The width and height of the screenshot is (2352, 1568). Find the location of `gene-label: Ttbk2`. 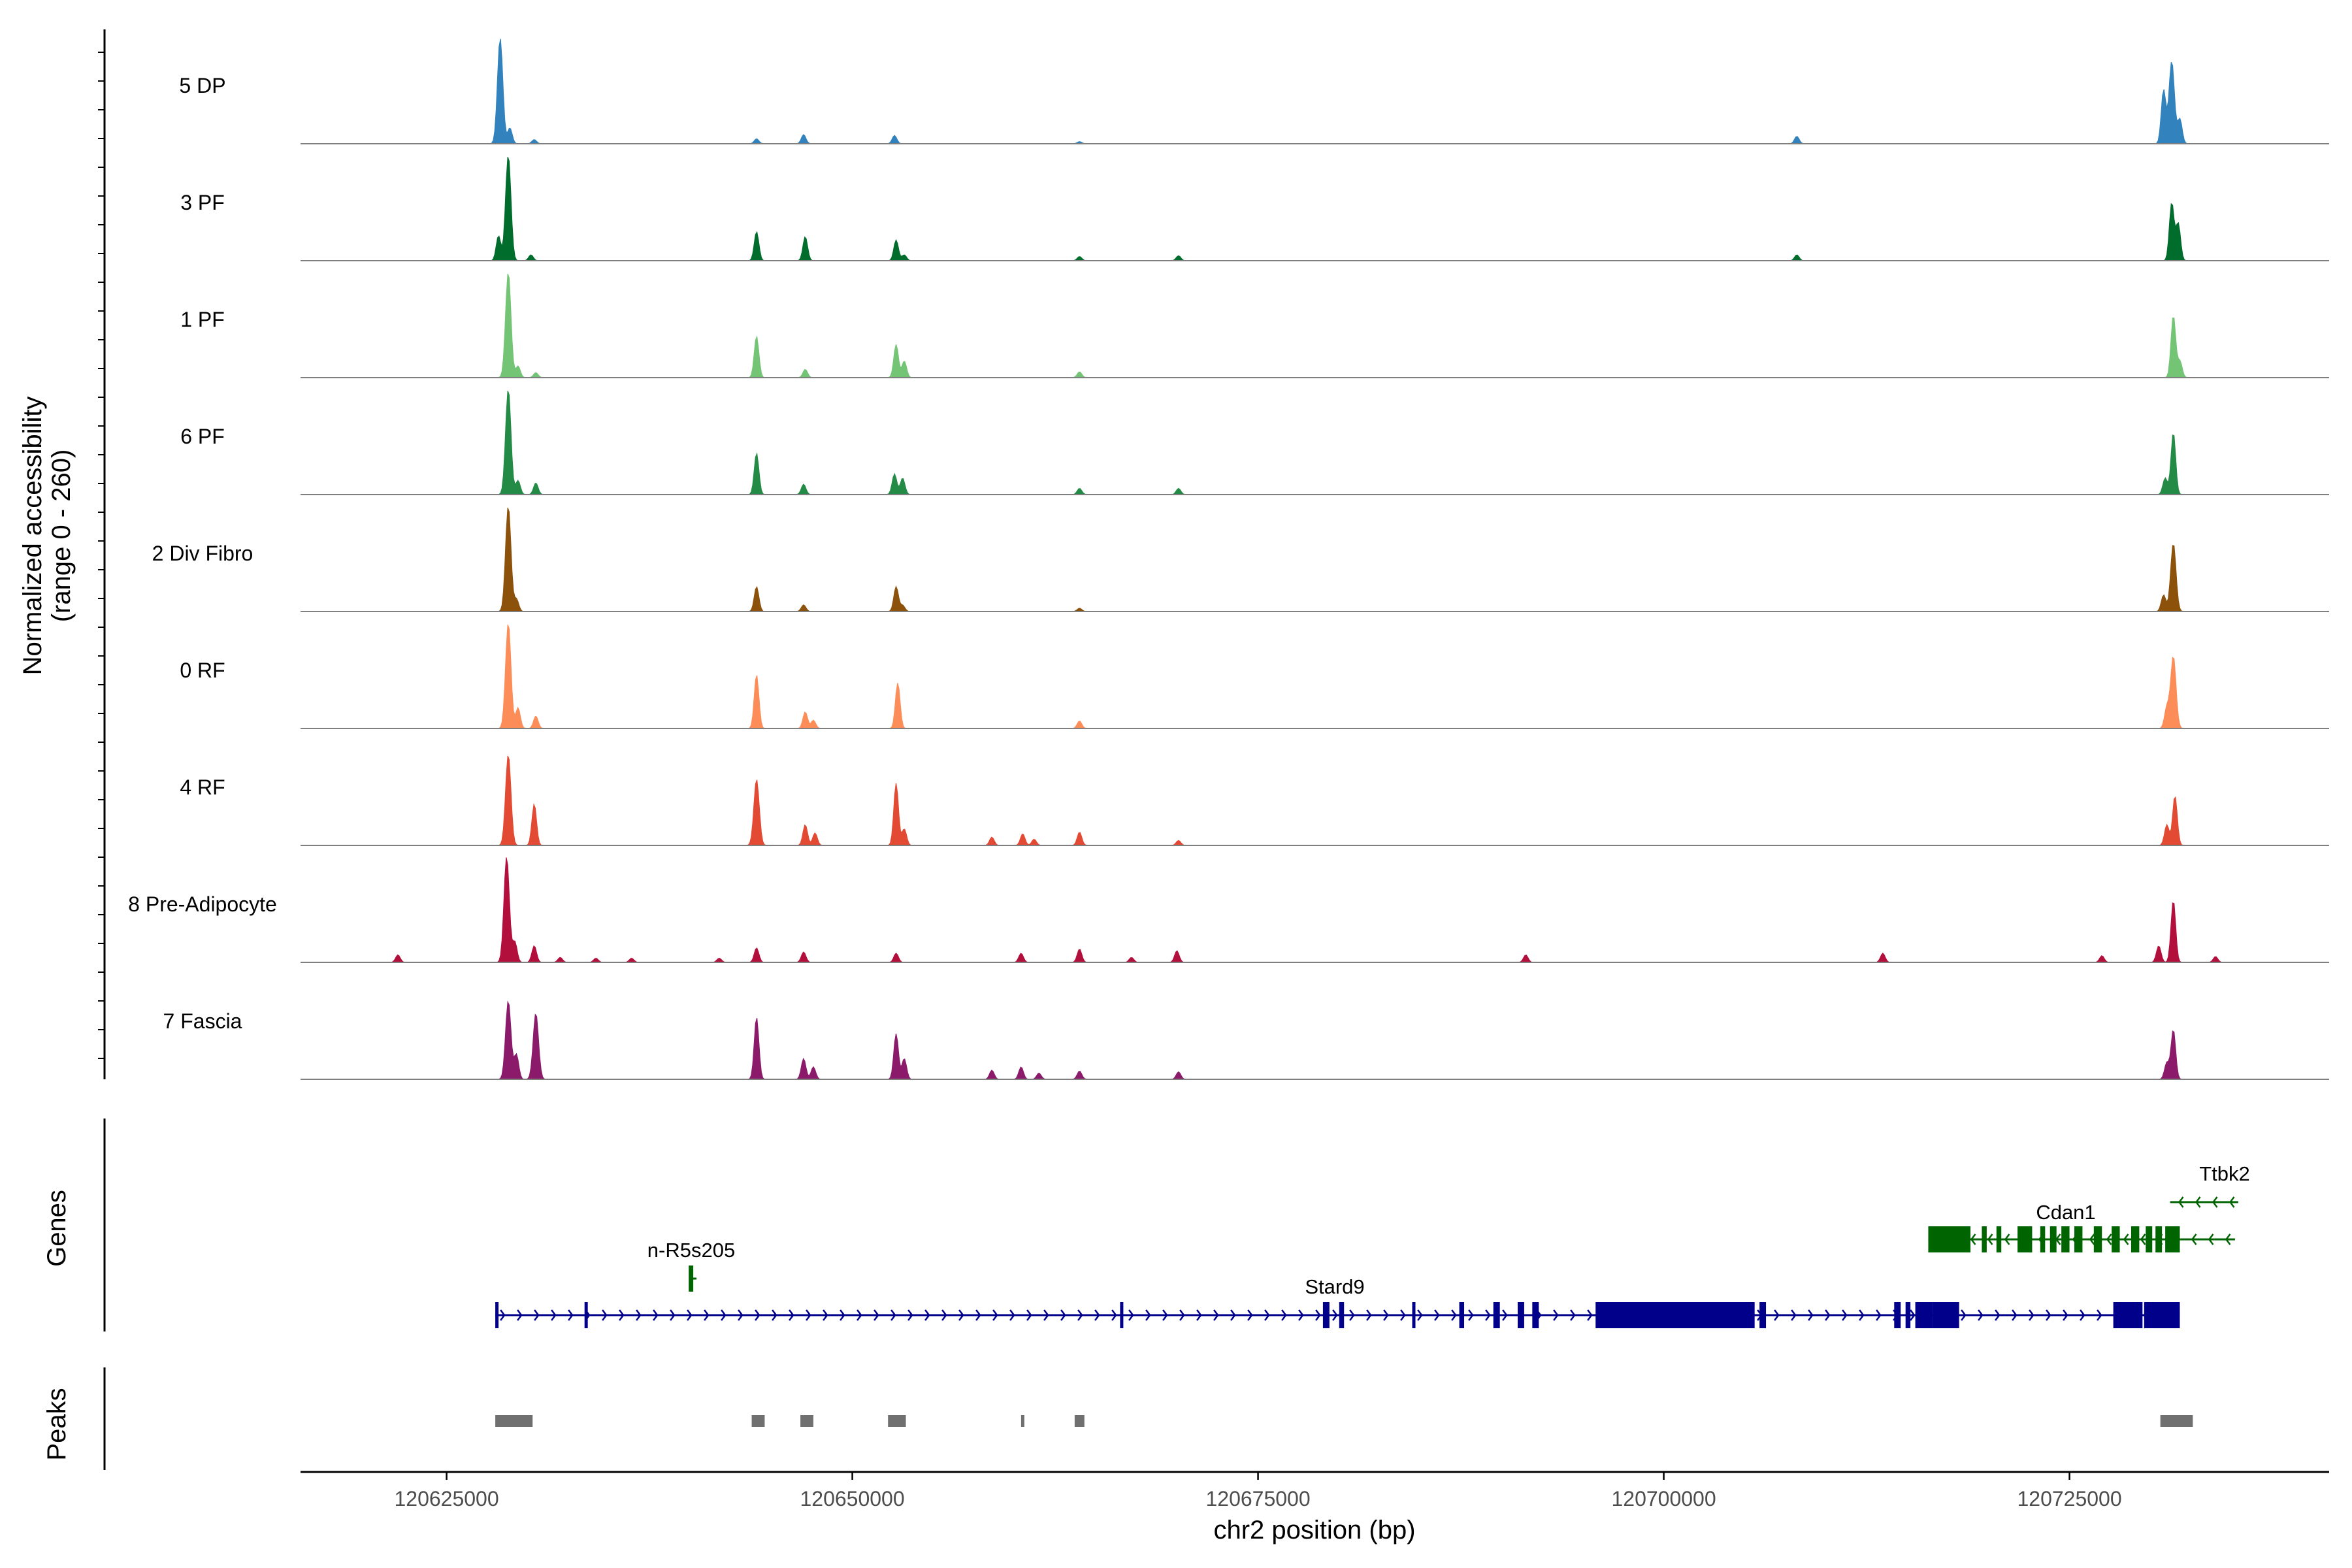

gene-label: Ttbk2 is located at coordinates (2224, 1173).